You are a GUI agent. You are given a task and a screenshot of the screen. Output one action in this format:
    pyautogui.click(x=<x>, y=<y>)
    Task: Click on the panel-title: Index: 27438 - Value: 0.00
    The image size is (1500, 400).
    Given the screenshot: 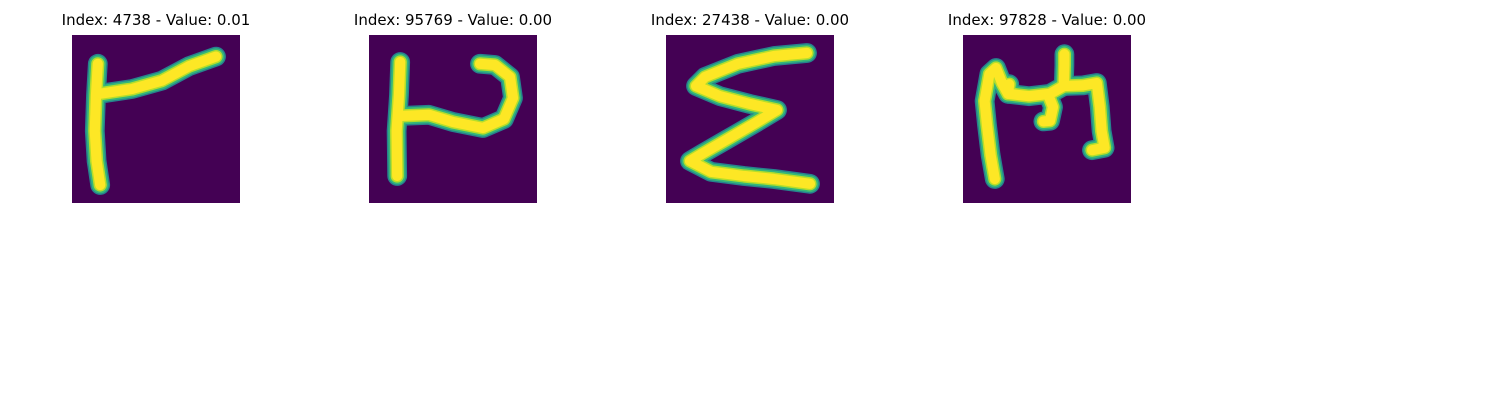 What is the action you would take?
    pyautogui.click(x=750, y=20)
    